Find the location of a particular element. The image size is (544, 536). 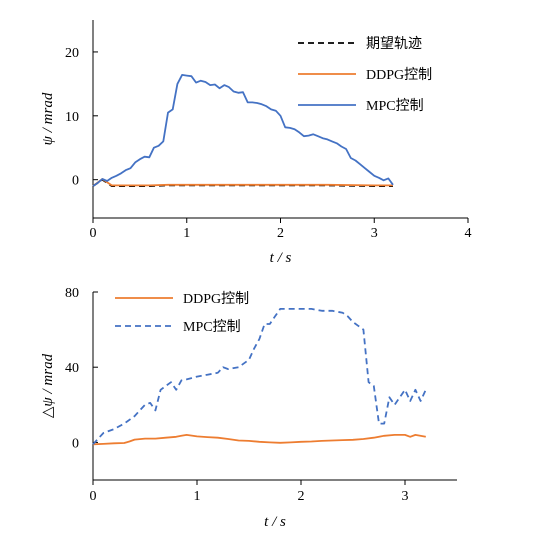

y-axis-label: ψ / mrad is located at coordinates (48, 118).